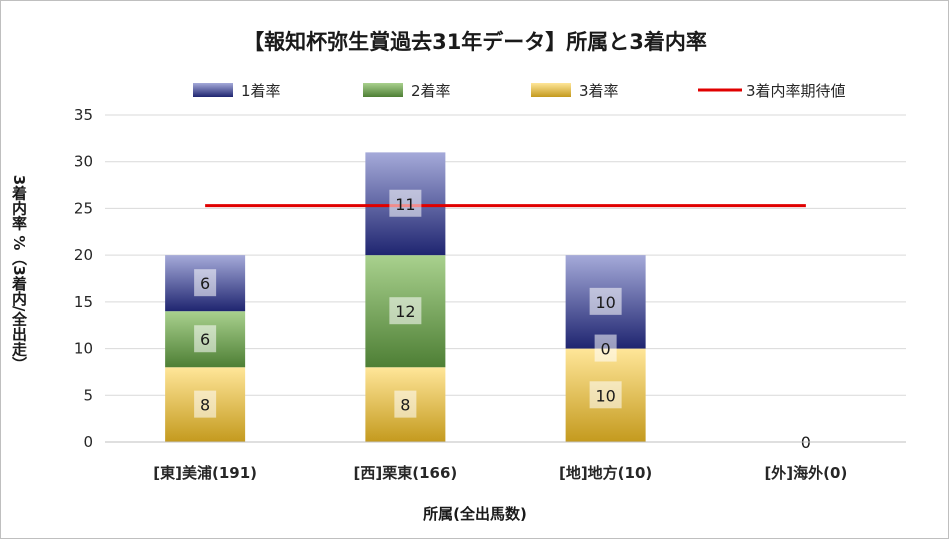  What do you see at coordinates (406, 473) in the screenshot?
I see `x-tick-label: [西]栗東(166)` at bounding box center [406, 473].